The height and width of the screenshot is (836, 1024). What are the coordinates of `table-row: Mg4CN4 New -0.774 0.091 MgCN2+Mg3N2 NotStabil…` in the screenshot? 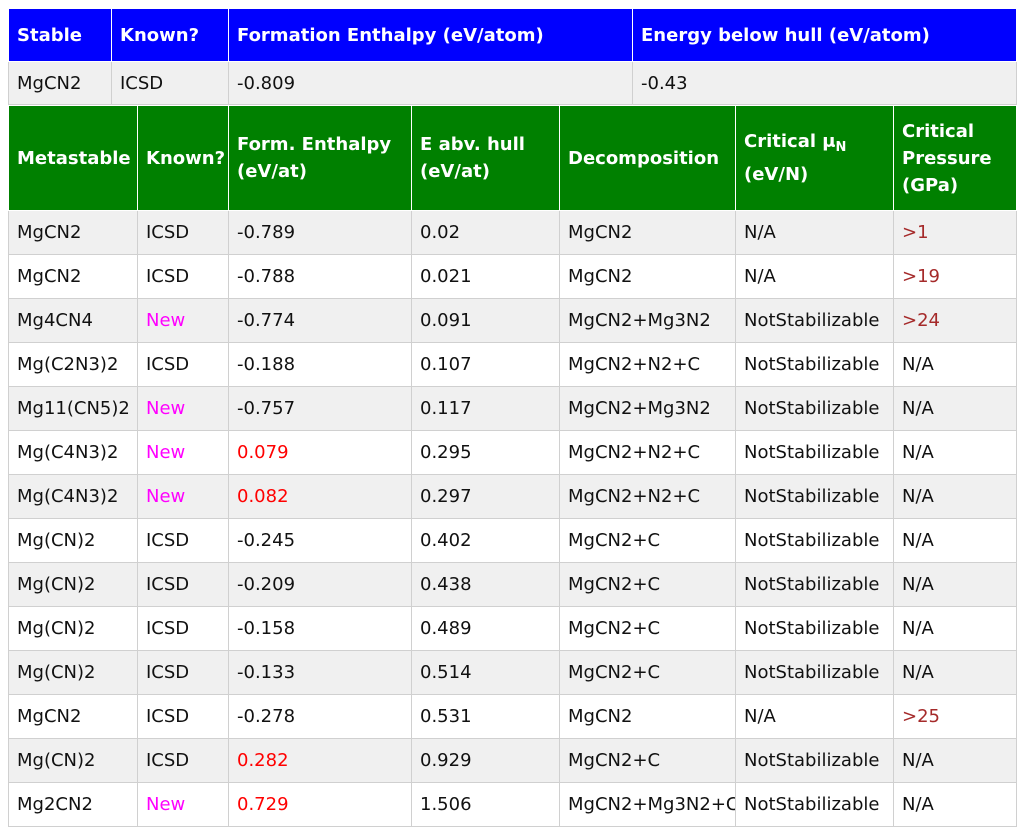 It's located at (512, 320).